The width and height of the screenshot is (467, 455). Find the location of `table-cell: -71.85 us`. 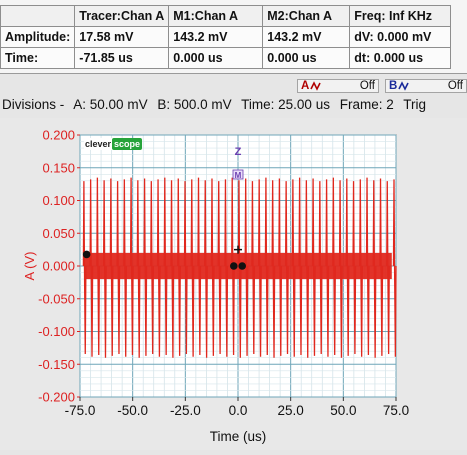

table-cell: -71.85 us is located at coordinates (122, 58).